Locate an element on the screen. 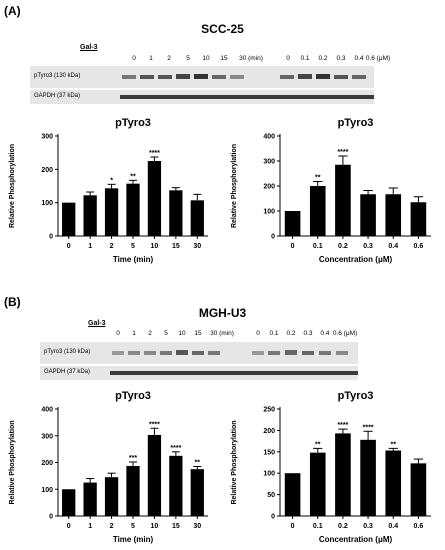  x-tick-label: 30 is located at coordinates (197, 526).